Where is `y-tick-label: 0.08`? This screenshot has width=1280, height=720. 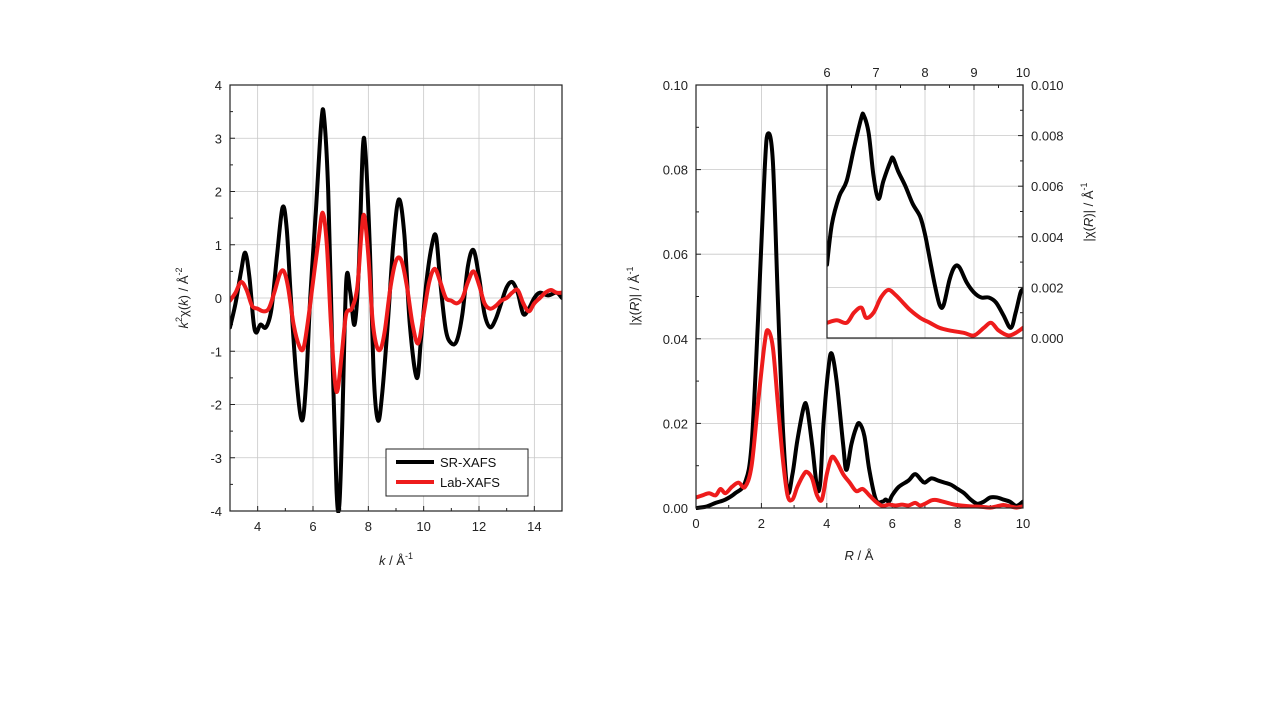
y-tick-label: 0.08 is located at coordinates (675, 170).